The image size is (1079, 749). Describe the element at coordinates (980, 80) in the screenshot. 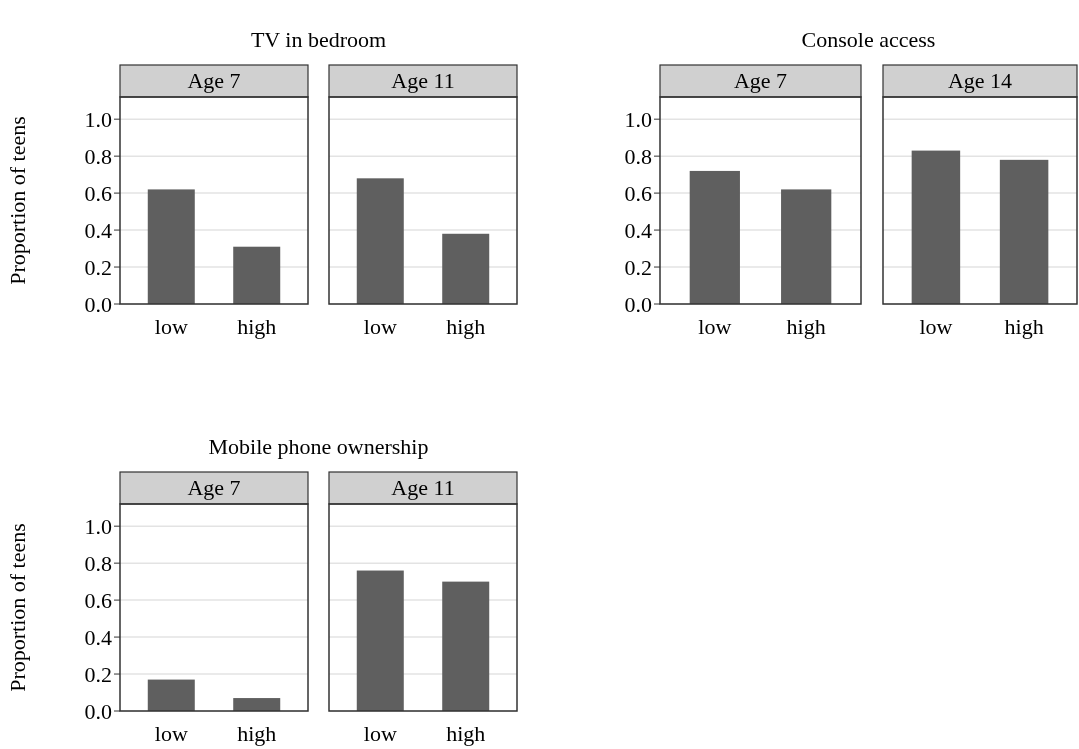

I see `chart-subtitle: Age 14` at that location.